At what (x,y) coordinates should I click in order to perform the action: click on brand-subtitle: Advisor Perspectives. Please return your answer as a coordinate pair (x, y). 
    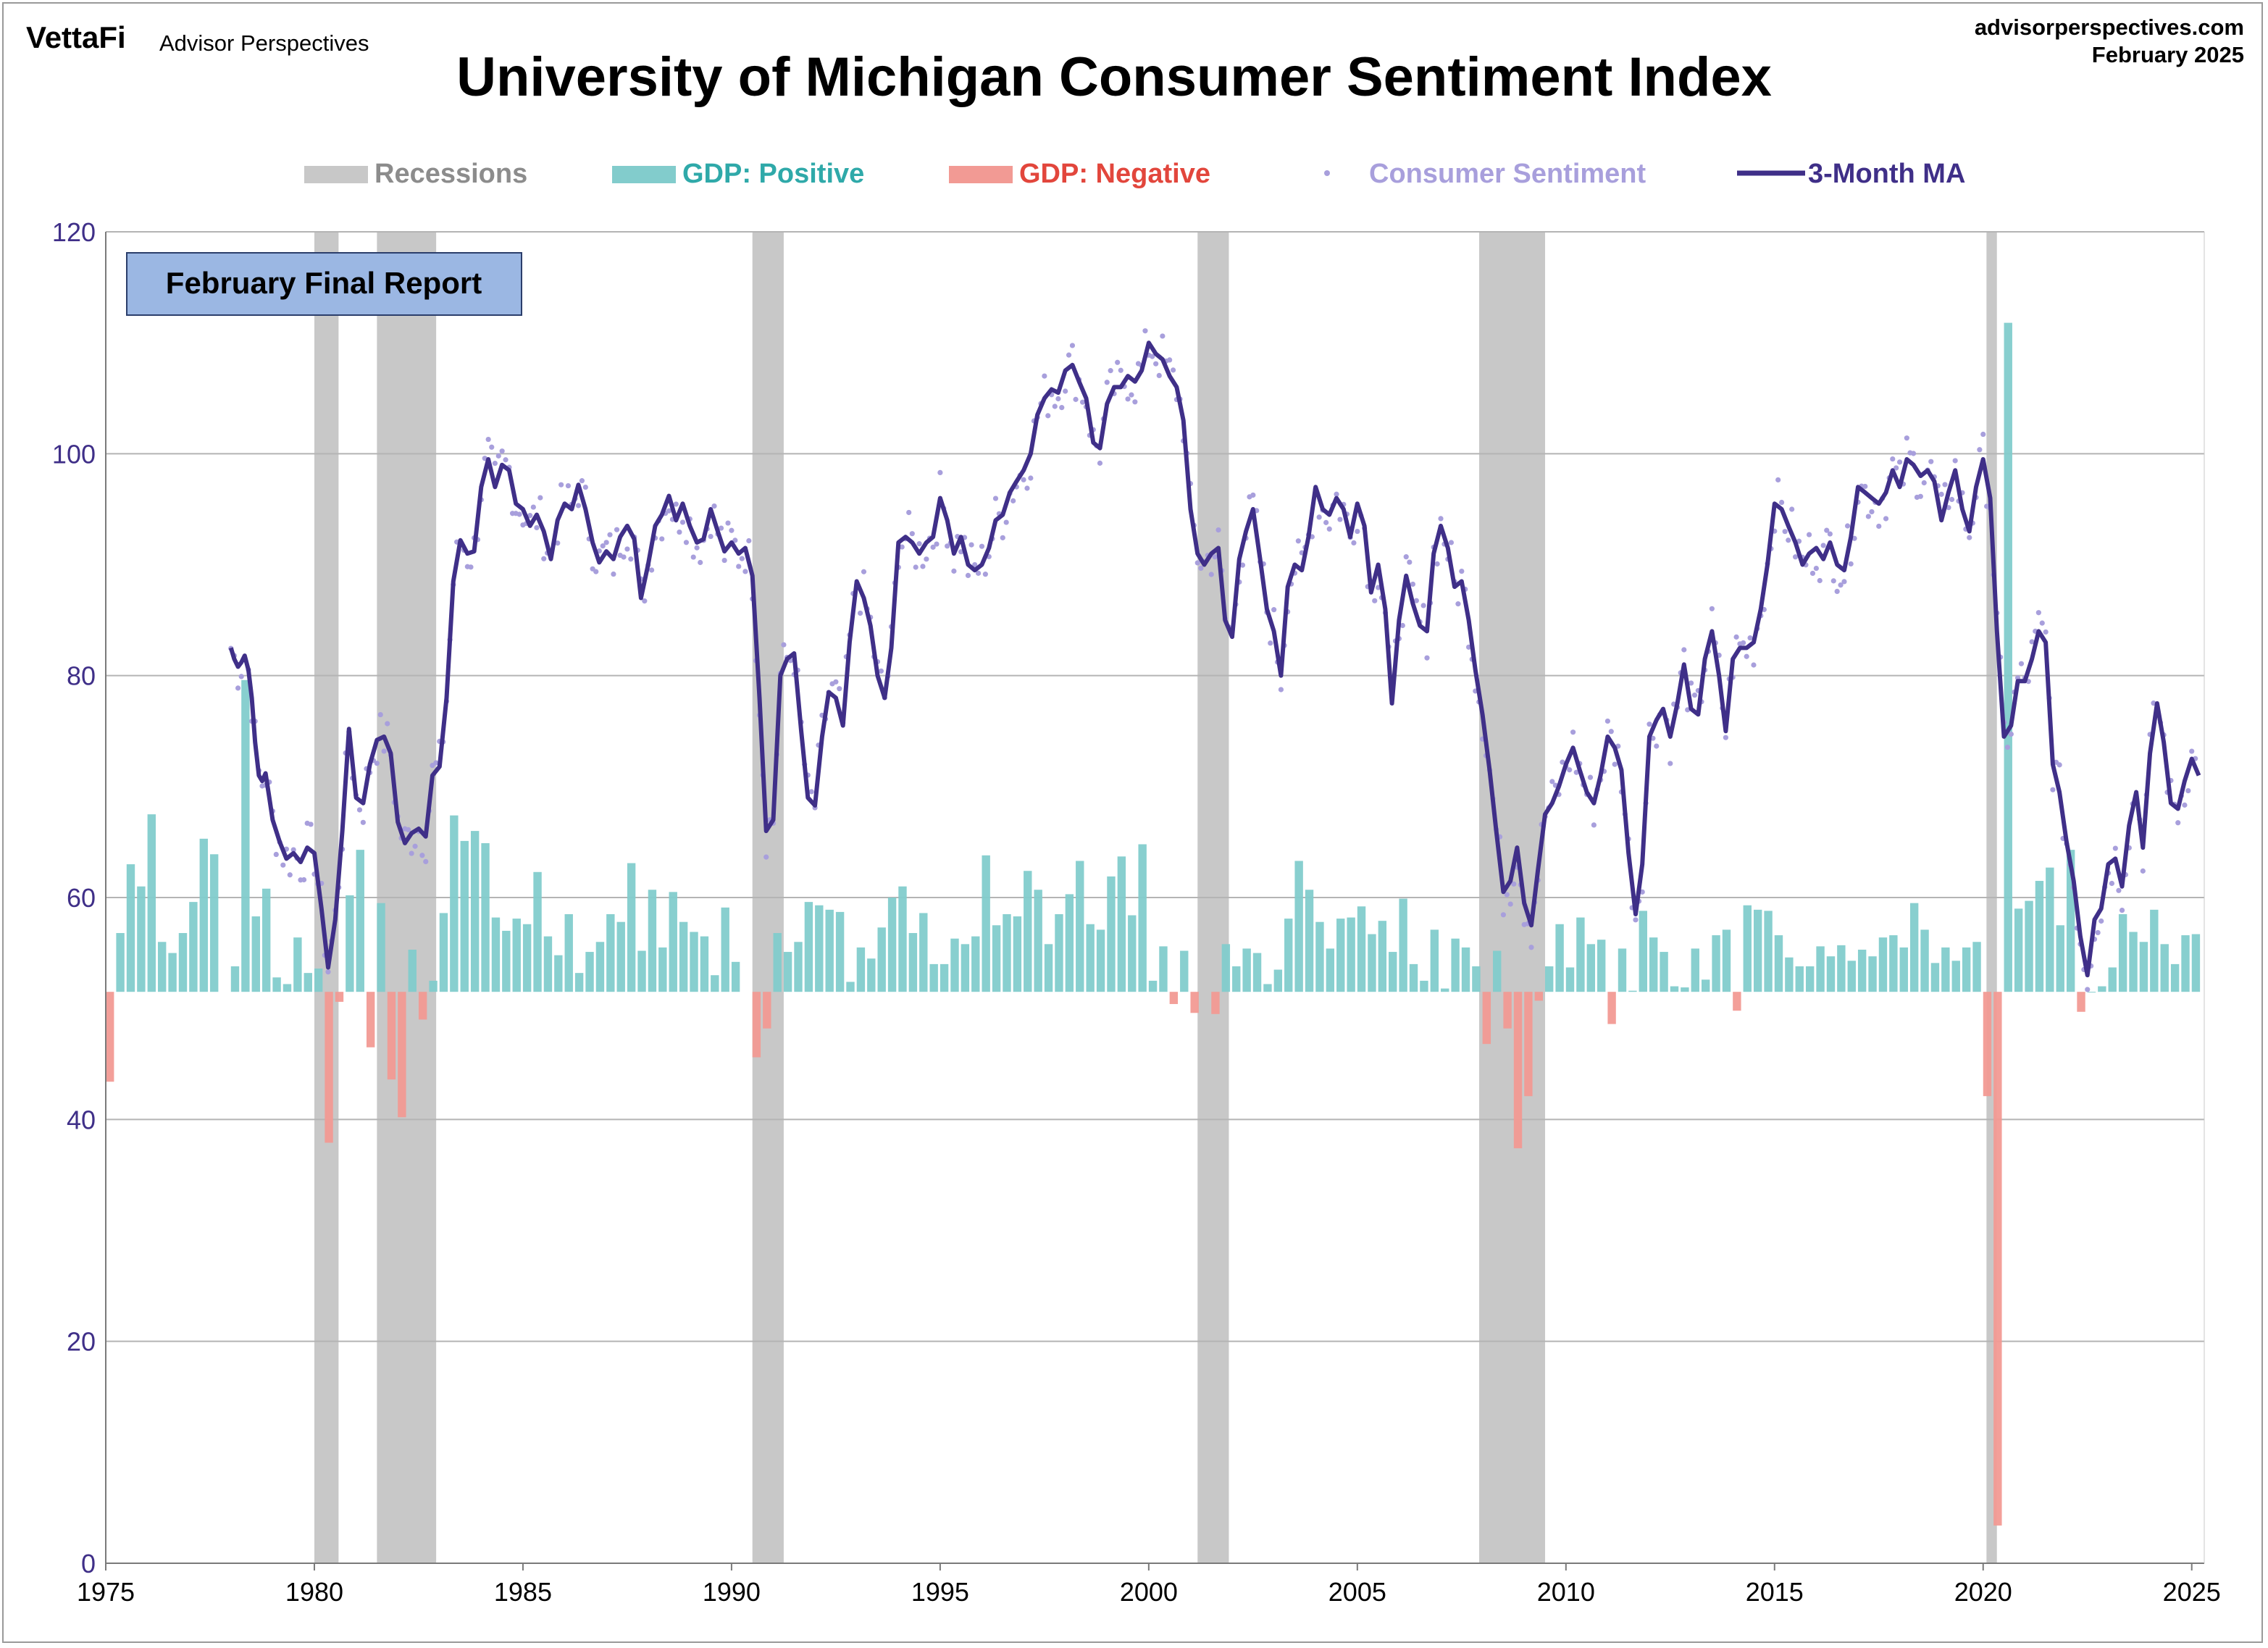
    Looking at the image, I should click on (264, 43).